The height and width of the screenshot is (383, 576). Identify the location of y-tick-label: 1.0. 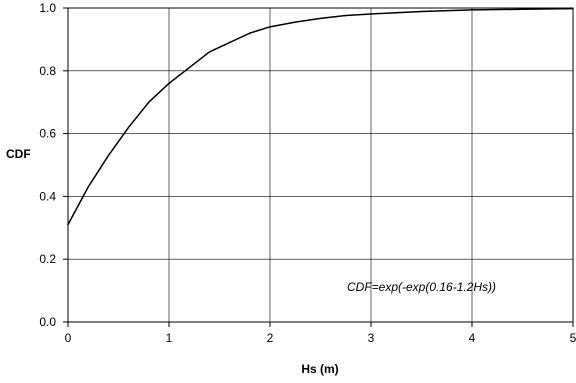
(47, 8).